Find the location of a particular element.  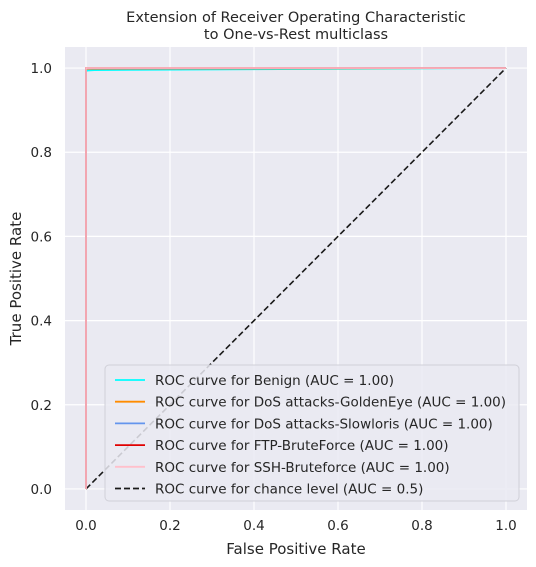

x-axis-label: False Positive Rate is located at coordinates (295, 549).